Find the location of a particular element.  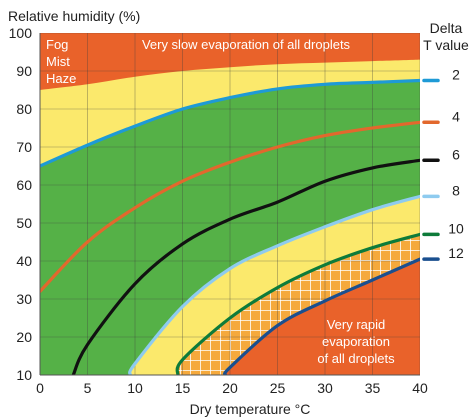

legend-label-delta-12: 12 is located at coordinates (456, 253).